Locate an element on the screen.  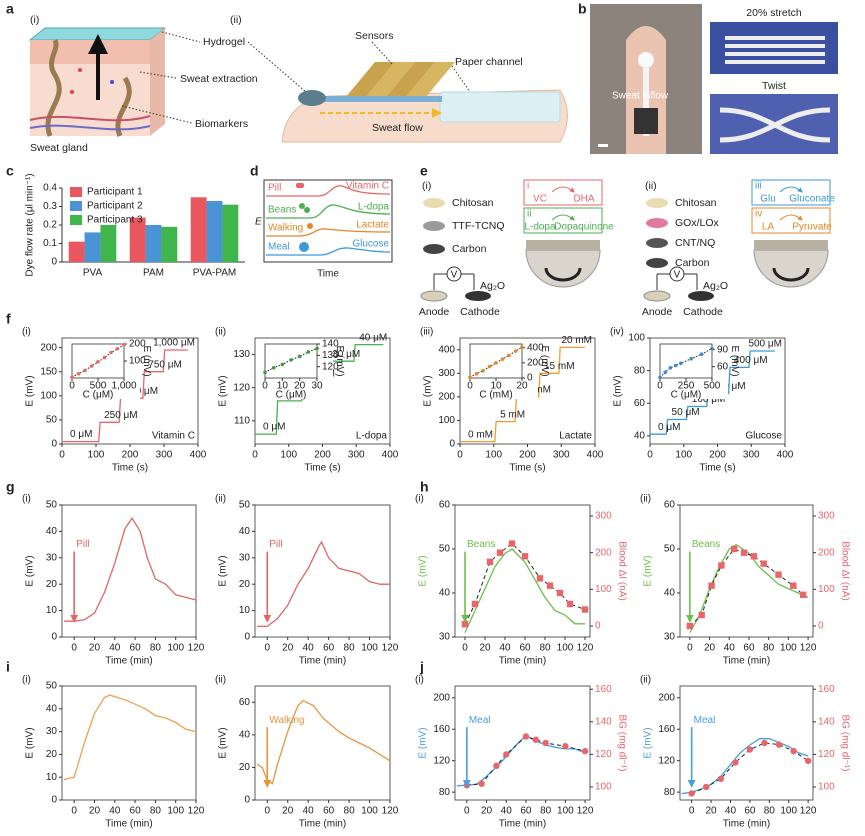
reaction-box is located at coordinates (563, 192).